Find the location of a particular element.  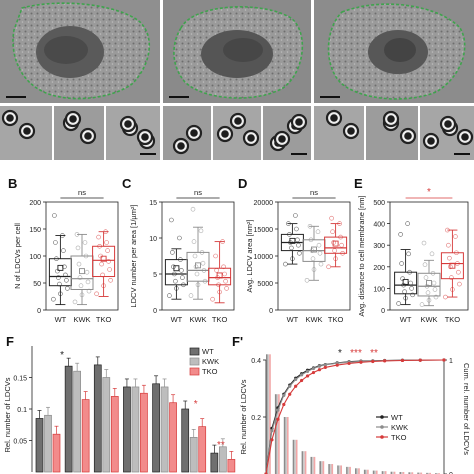

em-cell-tko-image is located at coordinates (394, 51).